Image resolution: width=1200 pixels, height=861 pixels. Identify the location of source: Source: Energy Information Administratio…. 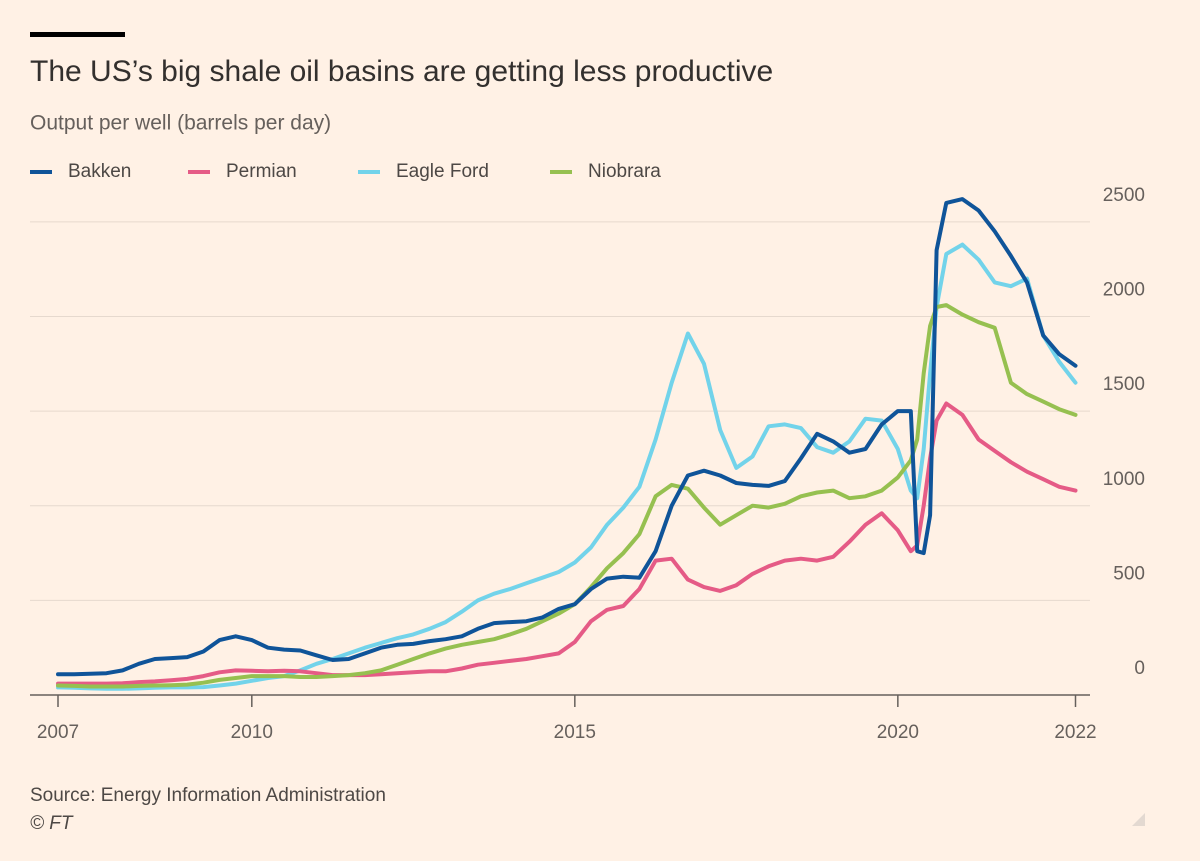
(208, 795).